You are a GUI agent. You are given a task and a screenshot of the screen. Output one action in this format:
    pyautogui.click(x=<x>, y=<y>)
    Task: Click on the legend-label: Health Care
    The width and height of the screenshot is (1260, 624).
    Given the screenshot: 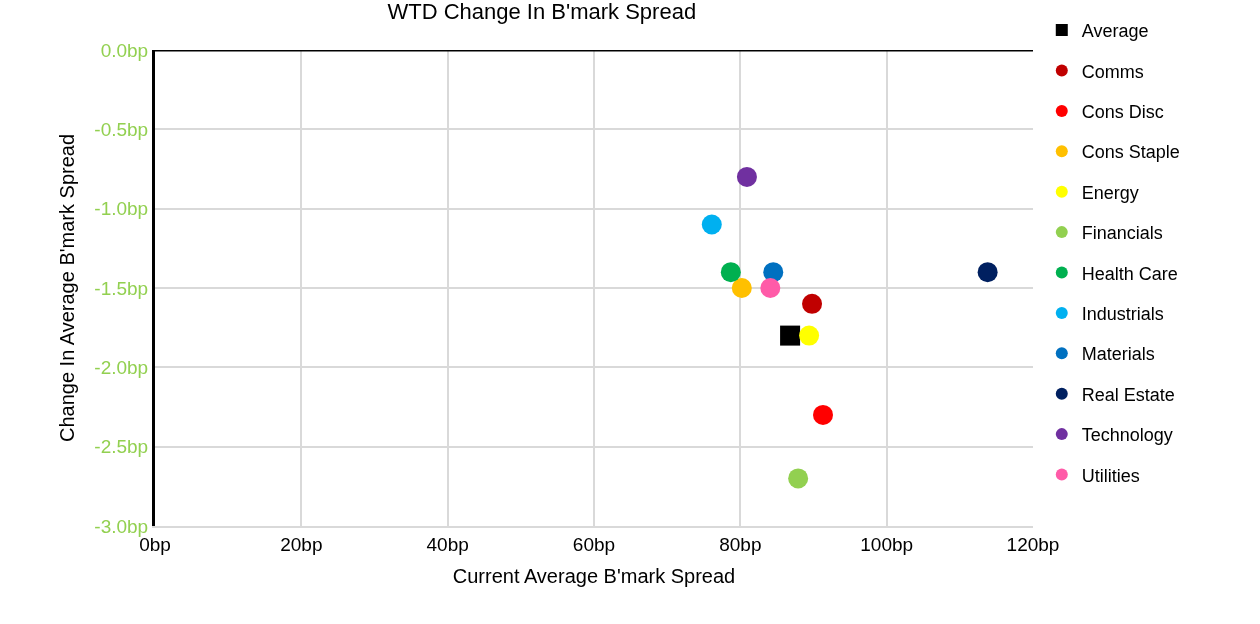 What is the action you would take?
    pyautogui.click(x=1129, y=273)
    